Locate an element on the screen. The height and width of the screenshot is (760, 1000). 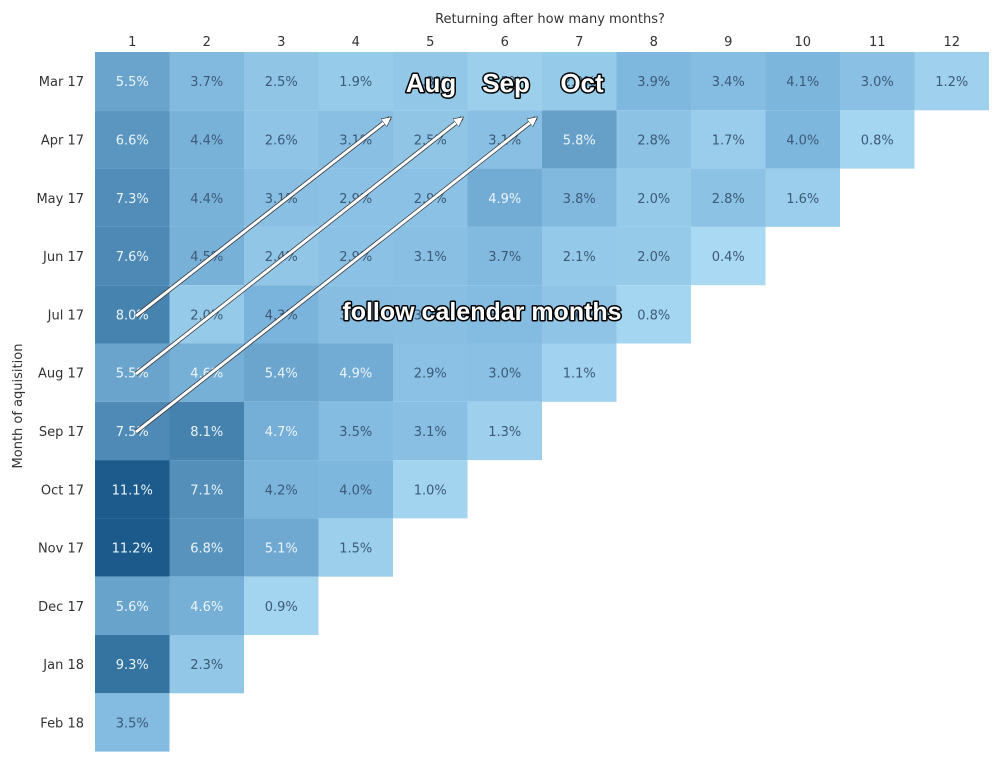
column-tick-label: 9 is located at coordinates (728, 42).